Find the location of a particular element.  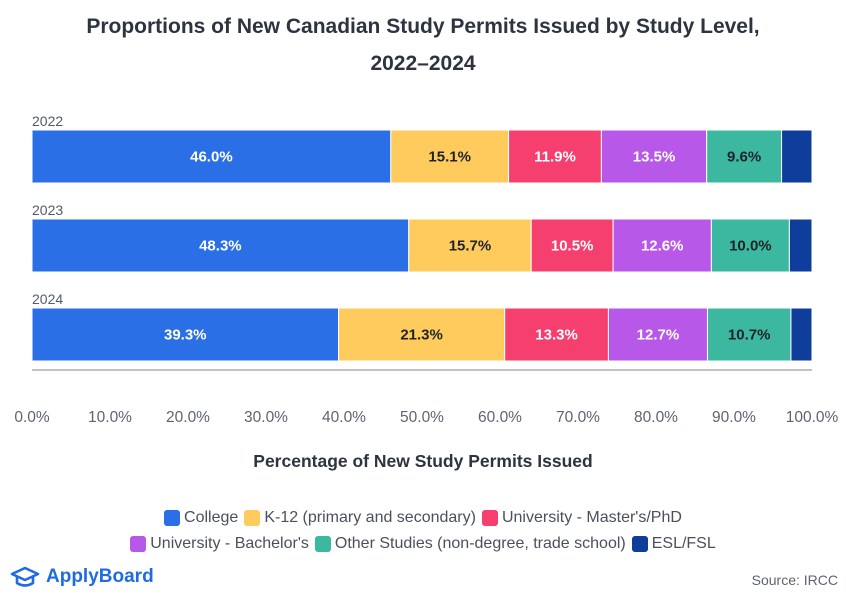

bar-2022-university-bachelor-s is located at coordinates (654, 156).